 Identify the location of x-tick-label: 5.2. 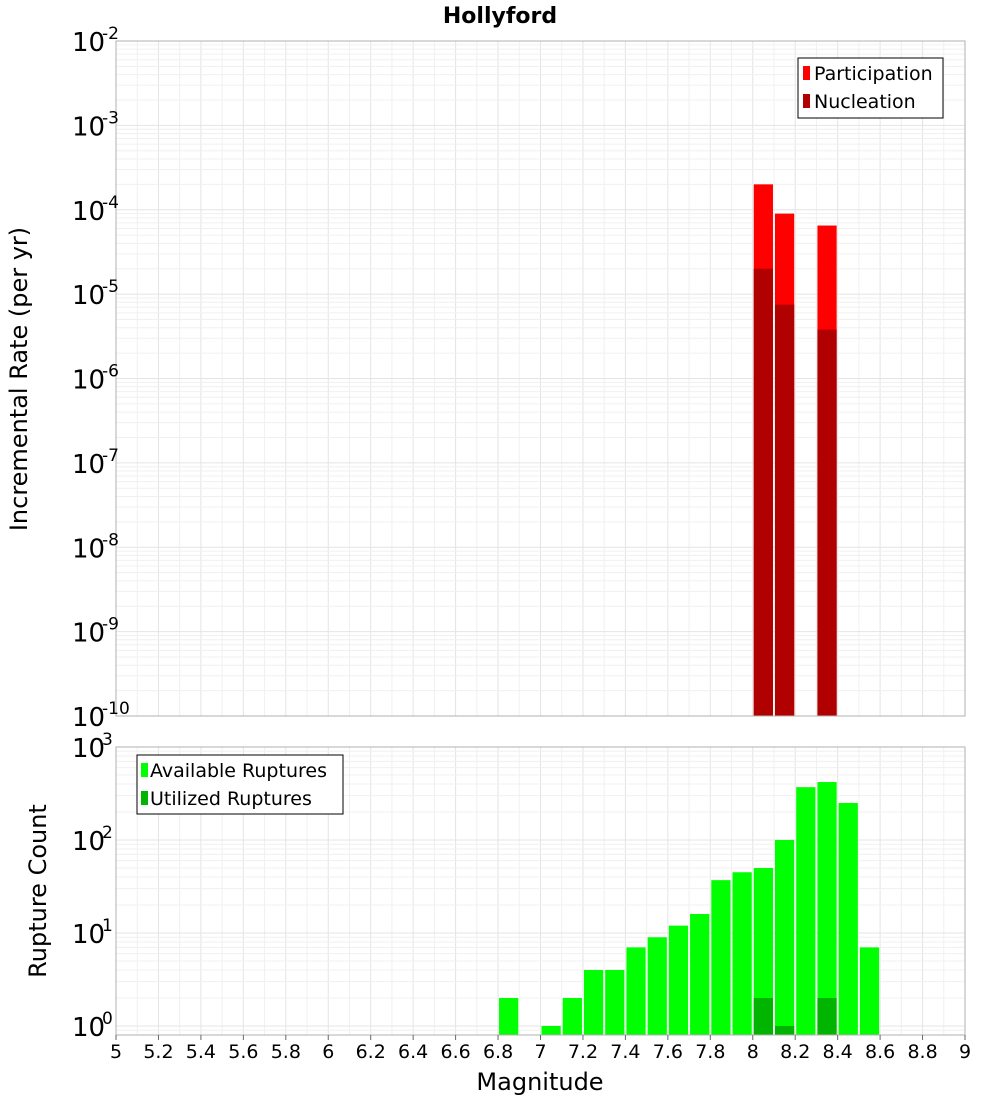
(158, 1052).